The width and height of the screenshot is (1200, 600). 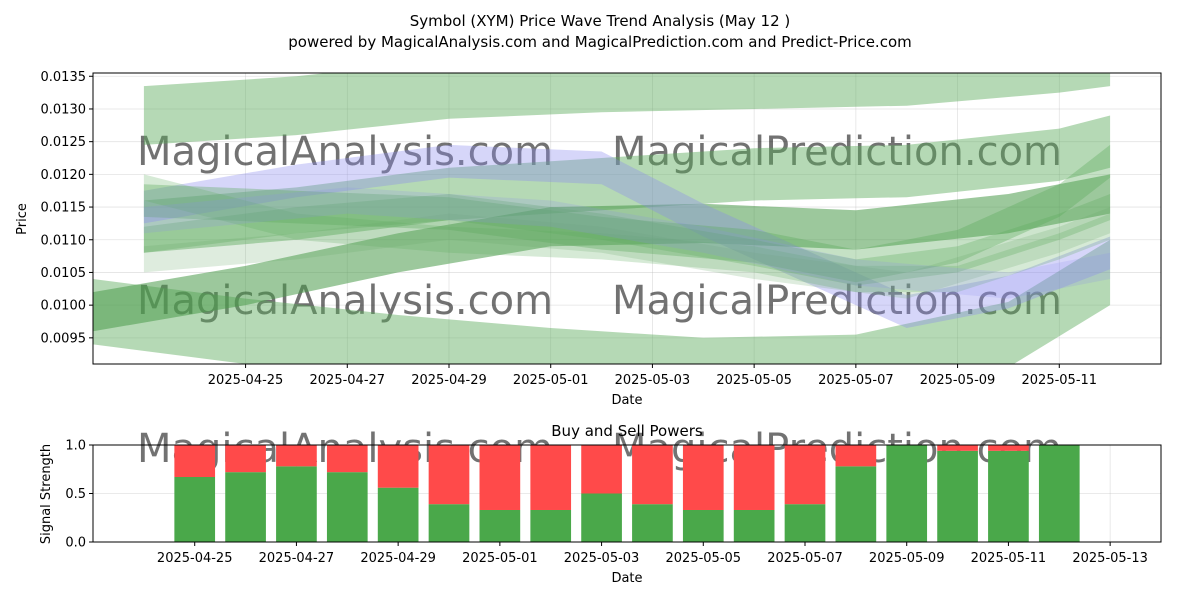 I want to click on price-x-tick-label: 2025-05-07, so click(x=856, y=380).